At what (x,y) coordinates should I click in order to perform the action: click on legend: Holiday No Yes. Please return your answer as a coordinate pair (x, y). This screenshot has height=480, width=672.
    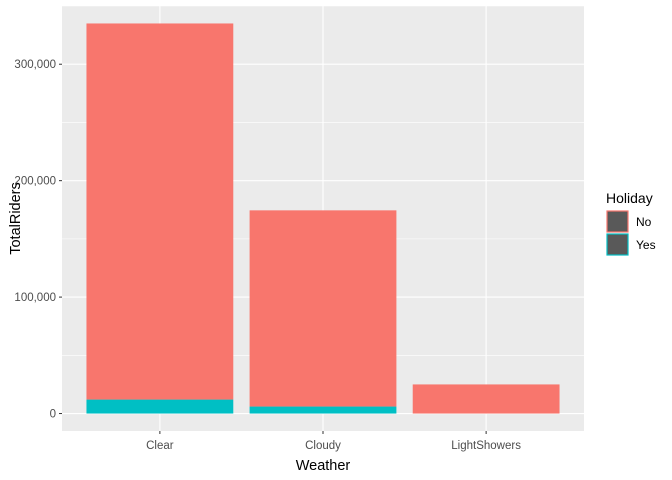
    Looking at the image, I should click on (631, 223).